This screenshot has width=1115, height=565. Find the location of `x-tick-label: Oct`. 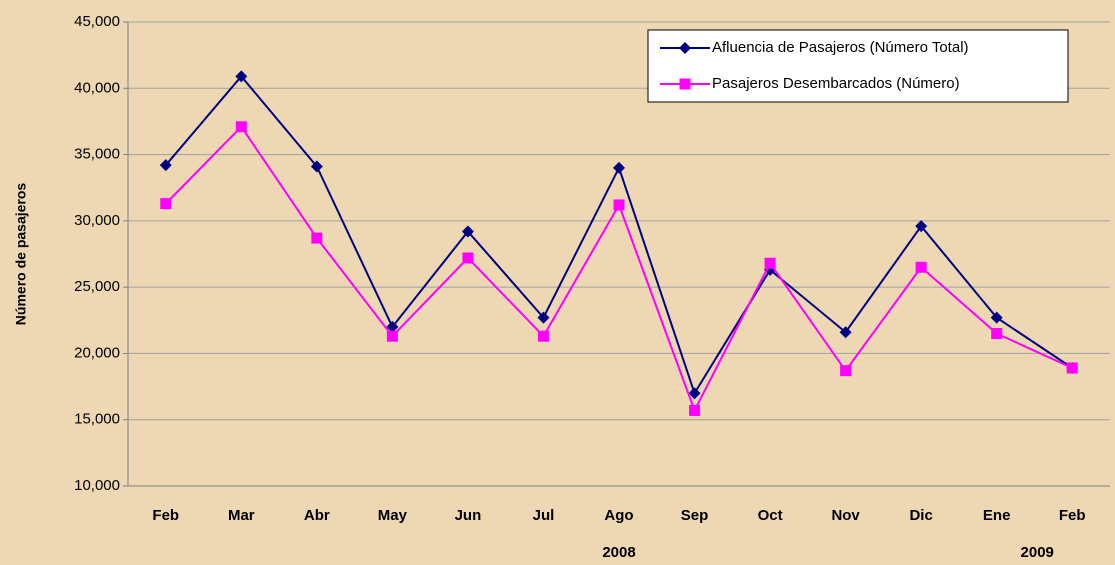

x-tick-label: Oct is located at coordinates (770, 515).